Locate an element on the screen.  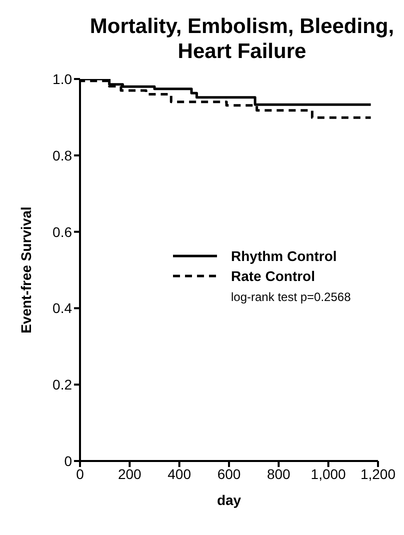
x-tick-label: 600 is located at coordinates (229, 474).